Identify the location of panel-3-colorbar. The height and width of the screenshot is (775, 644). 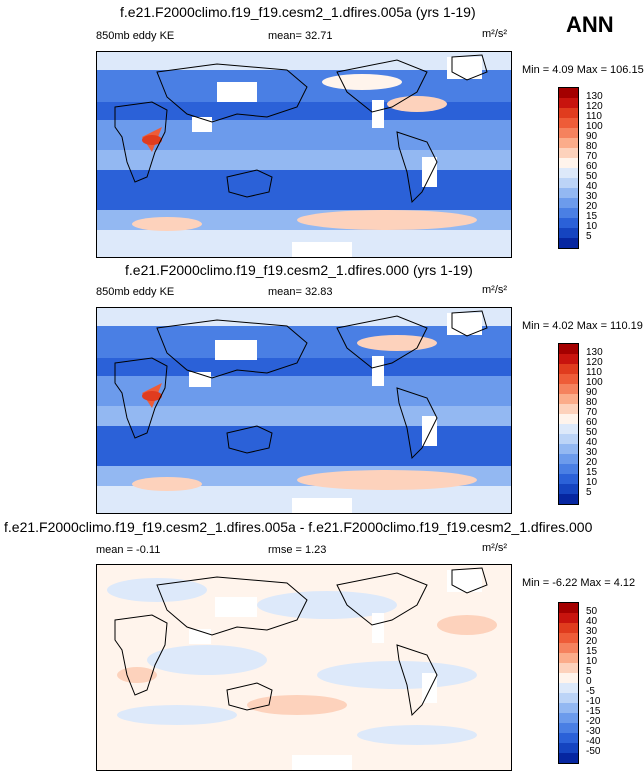
(568, 683).